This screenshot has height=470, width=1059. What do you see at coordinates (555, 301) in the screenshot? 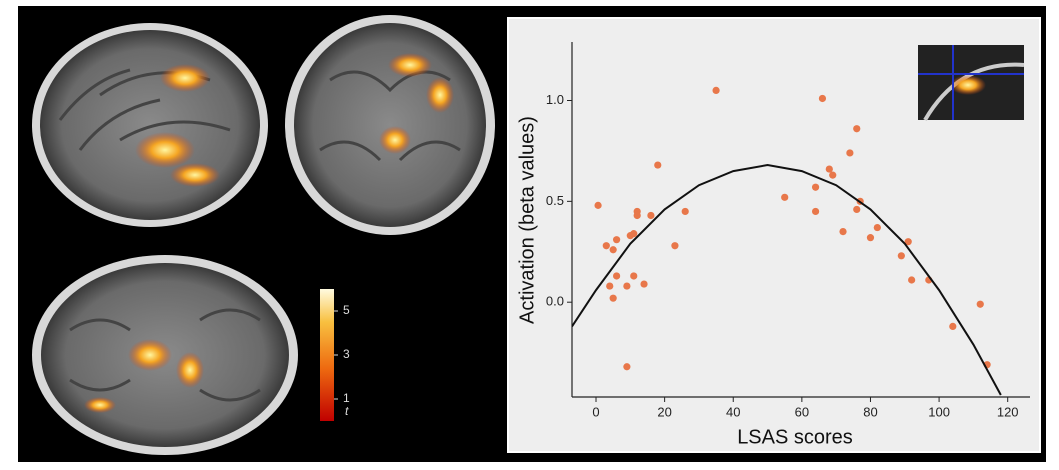
I see `y-tick-label: 0.0` at bounding box center [555, 301].